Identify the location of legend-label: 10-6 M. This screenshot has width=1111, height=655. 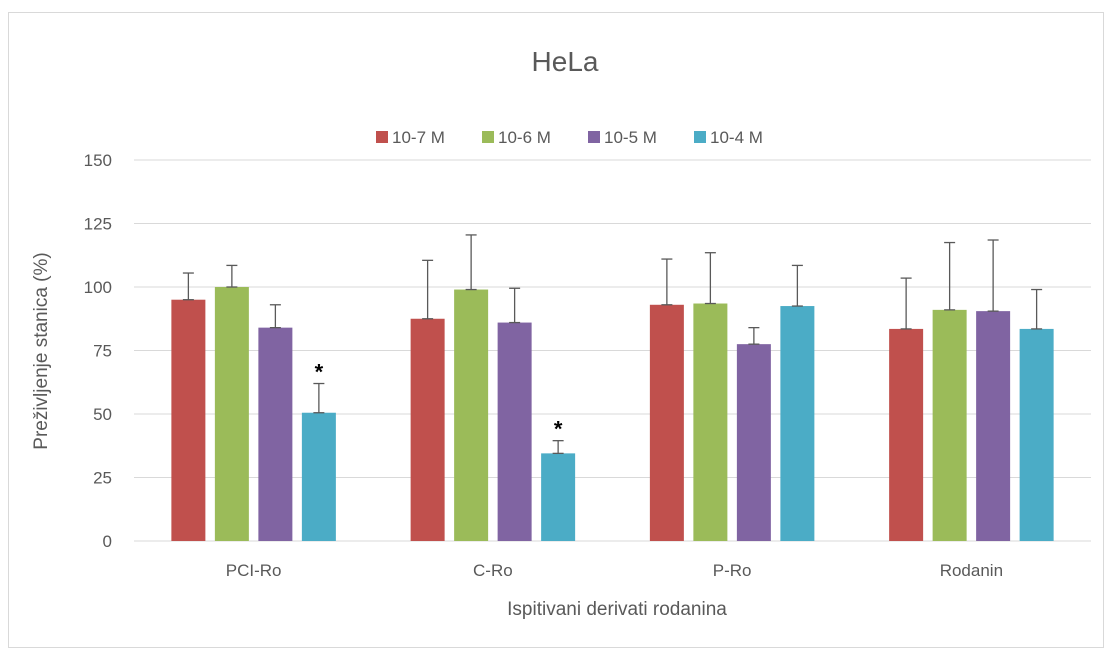
(524, 137).